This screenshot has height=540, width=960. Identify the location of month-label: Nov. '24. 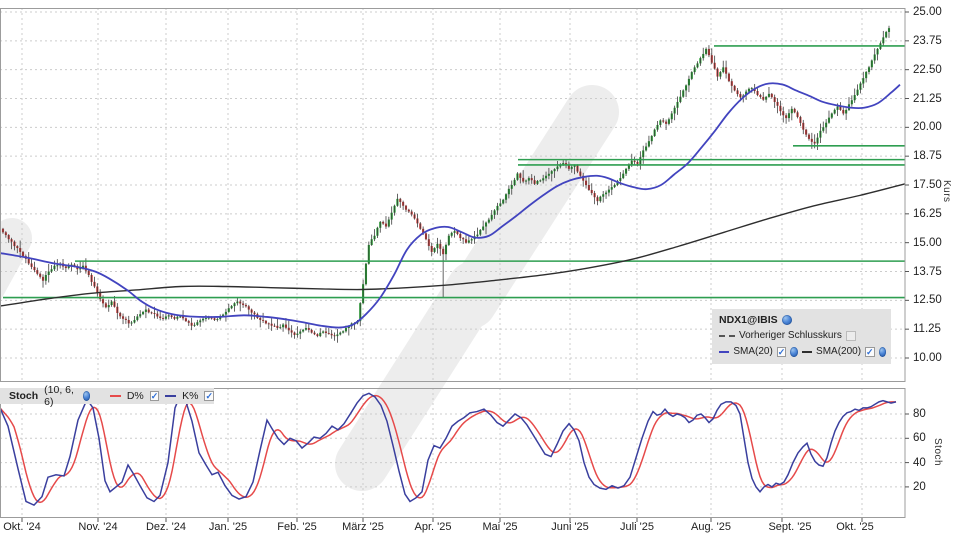
(98, 527).